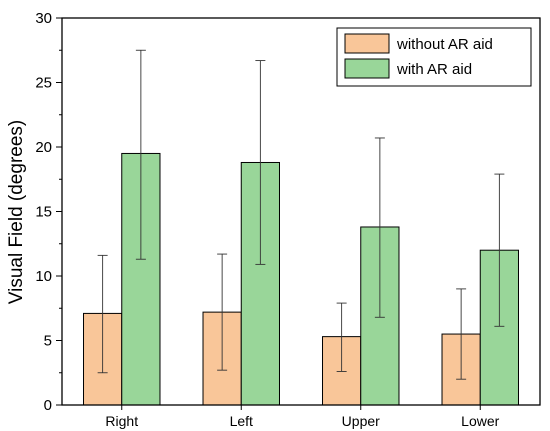 Image resolution: width=550 pixels, height=431 pixels. I want to click on error-bar-without-ar-left, so click(222, 312).